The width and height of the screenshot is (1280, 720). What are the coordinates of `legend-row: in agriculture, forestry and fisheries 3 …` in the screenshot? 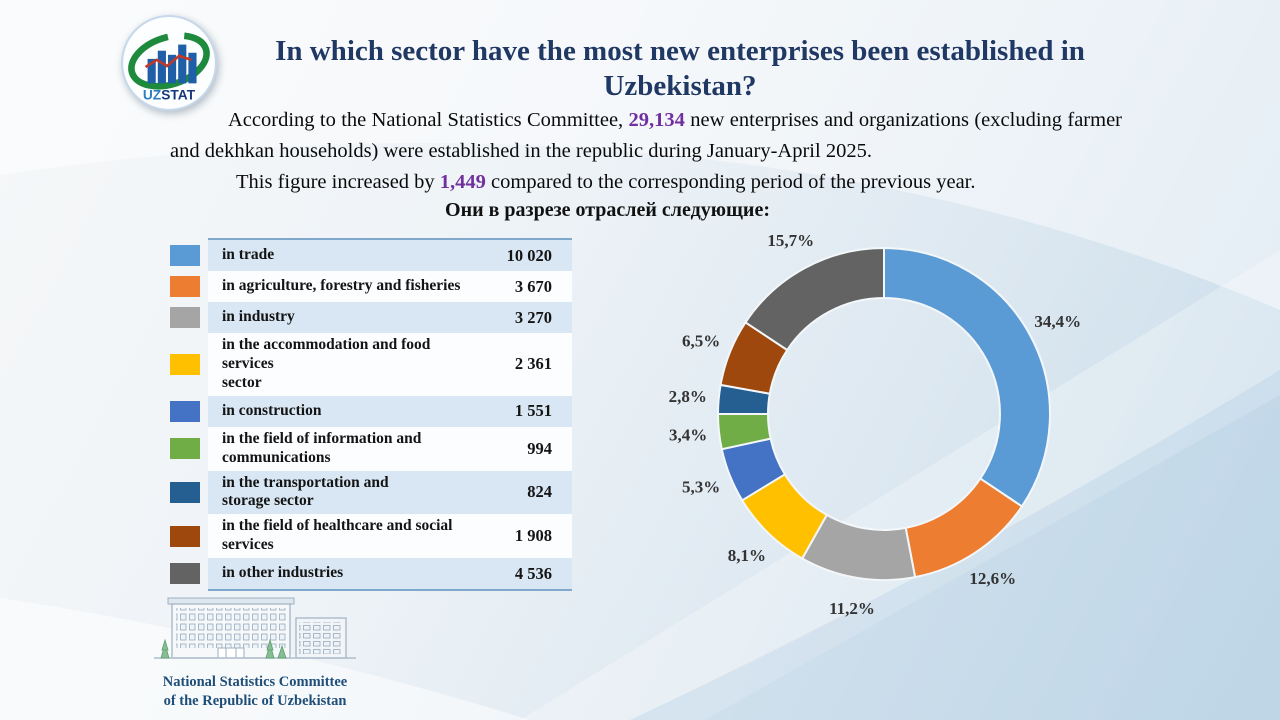 It's located at (371, 286).